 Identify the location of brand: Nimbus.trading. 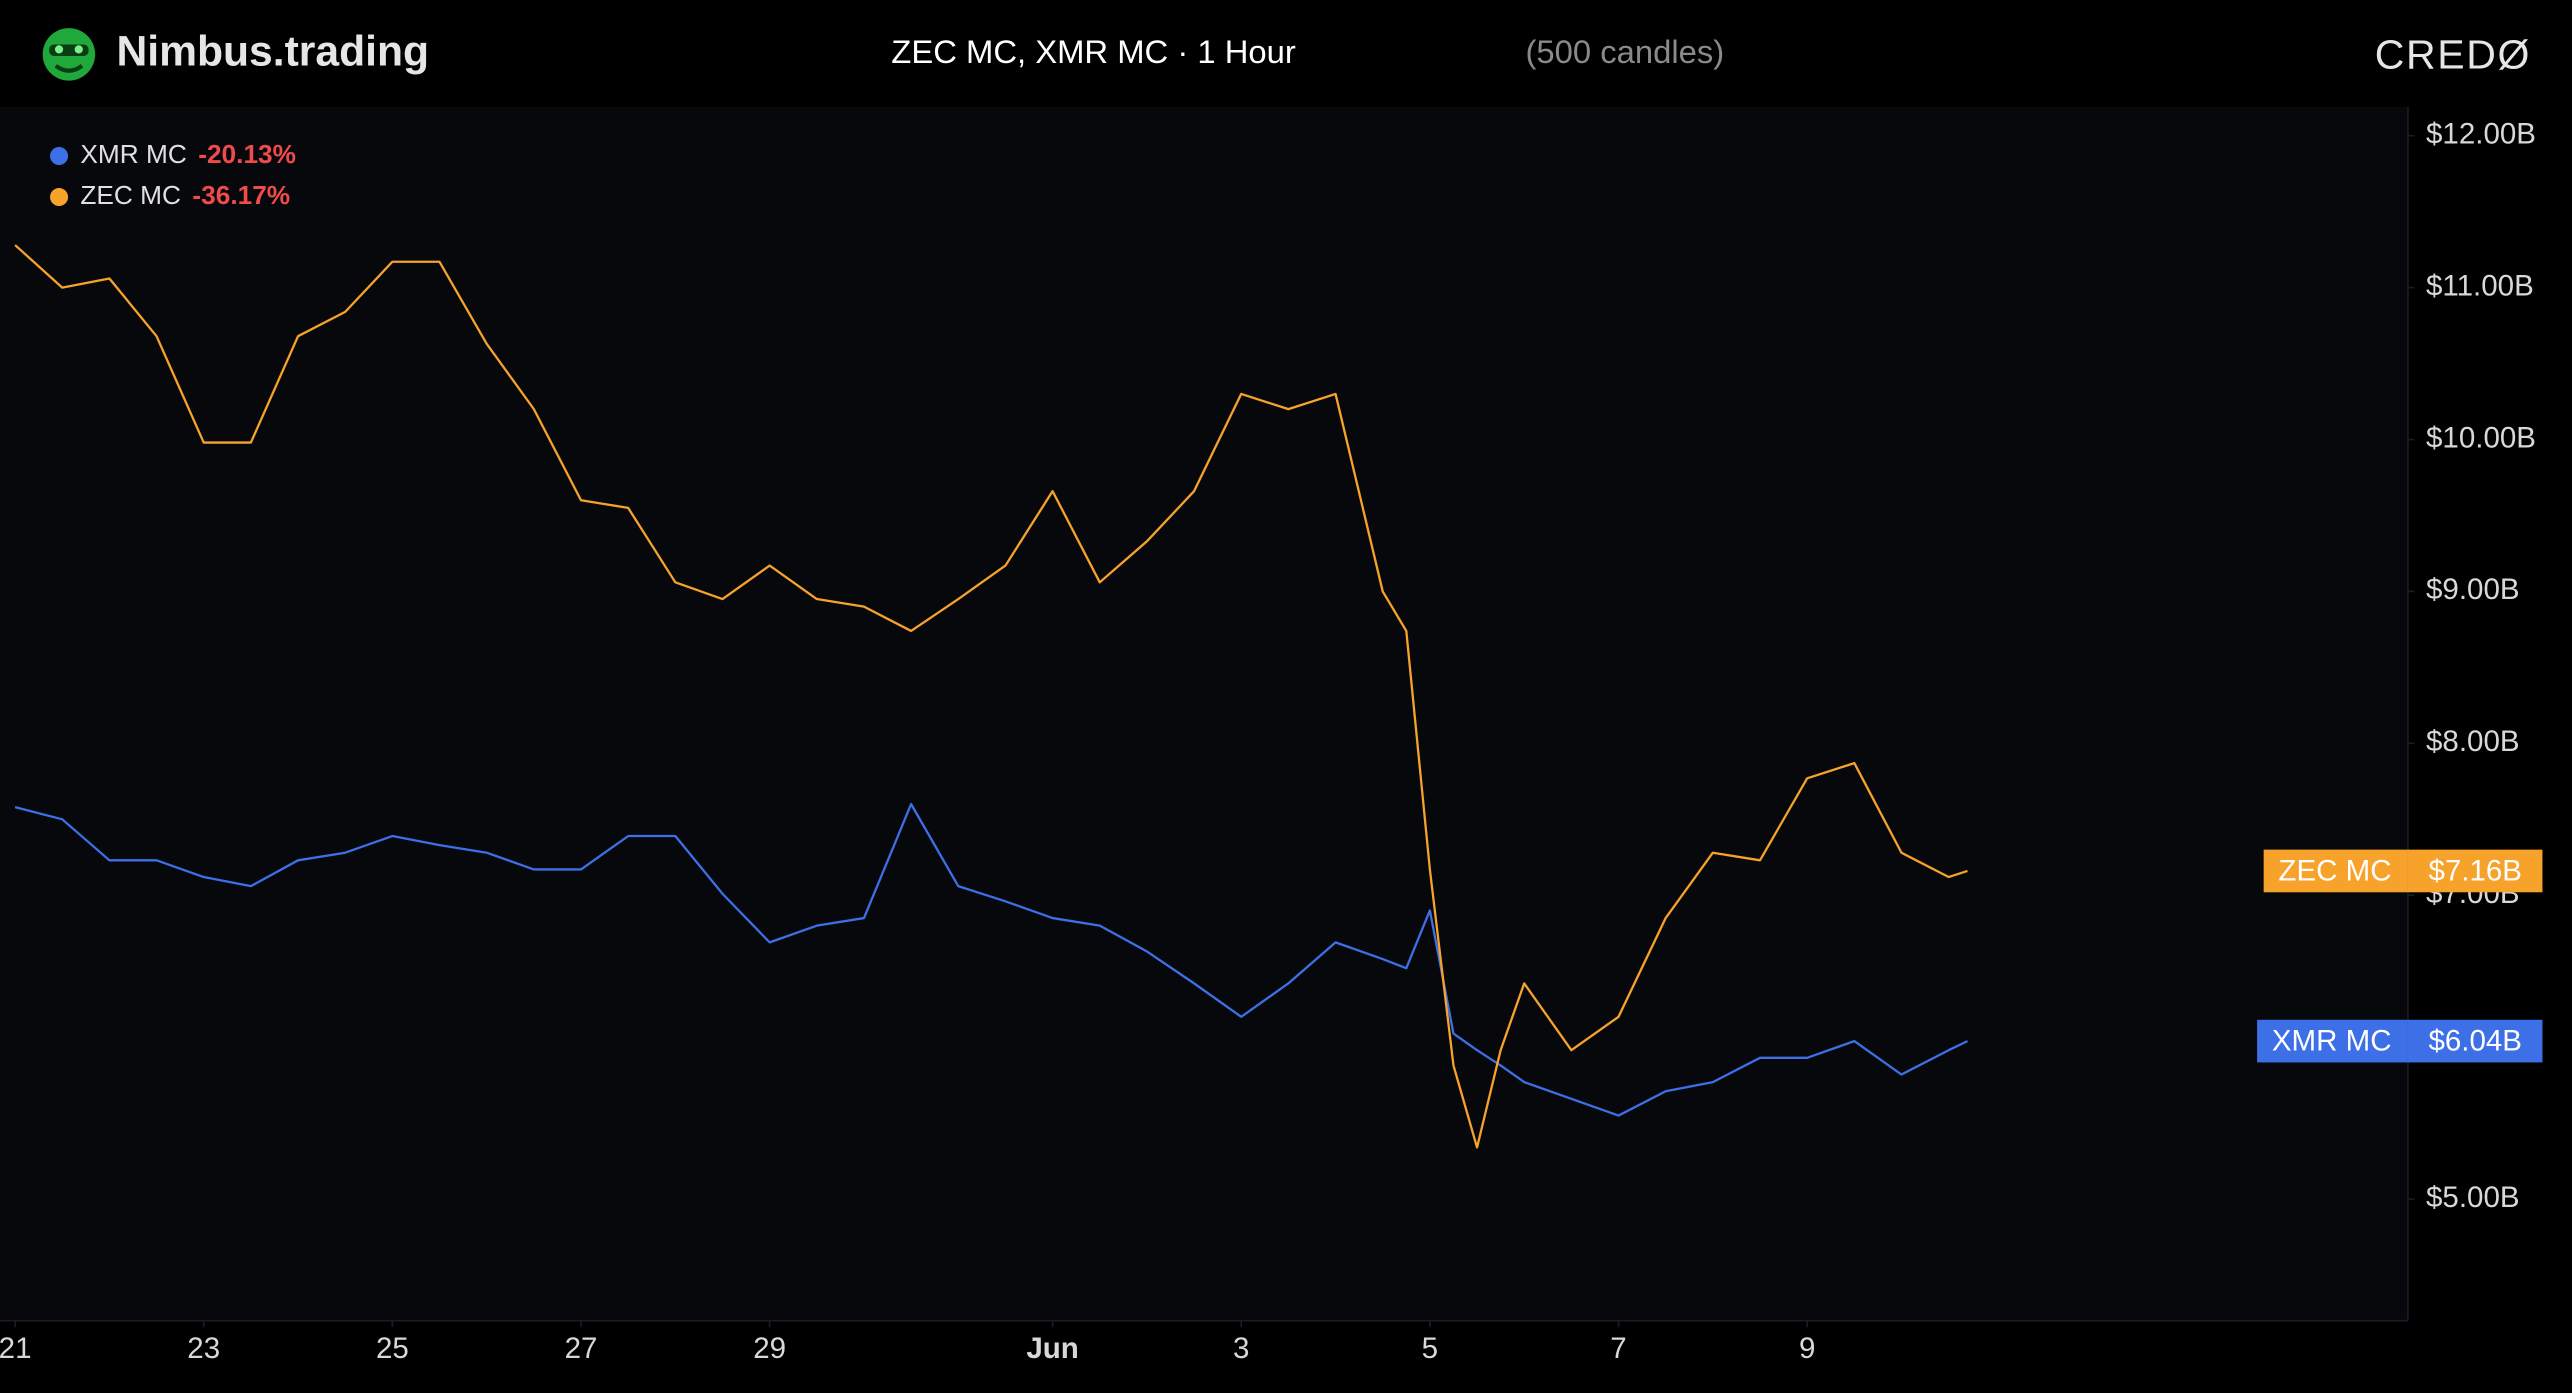
(272, 52).